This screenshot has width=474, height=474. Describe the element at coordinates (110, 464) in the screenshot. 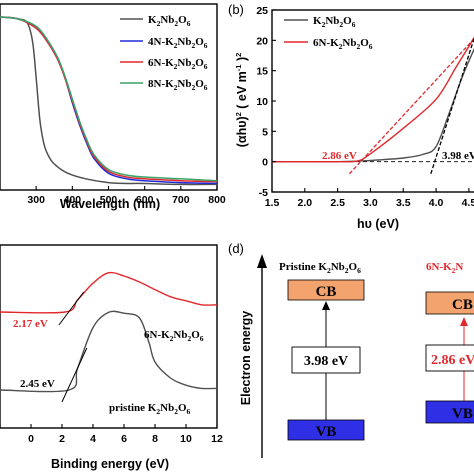

I see `panel-c-x-axis-label: Binding energy (eV)` at that location.